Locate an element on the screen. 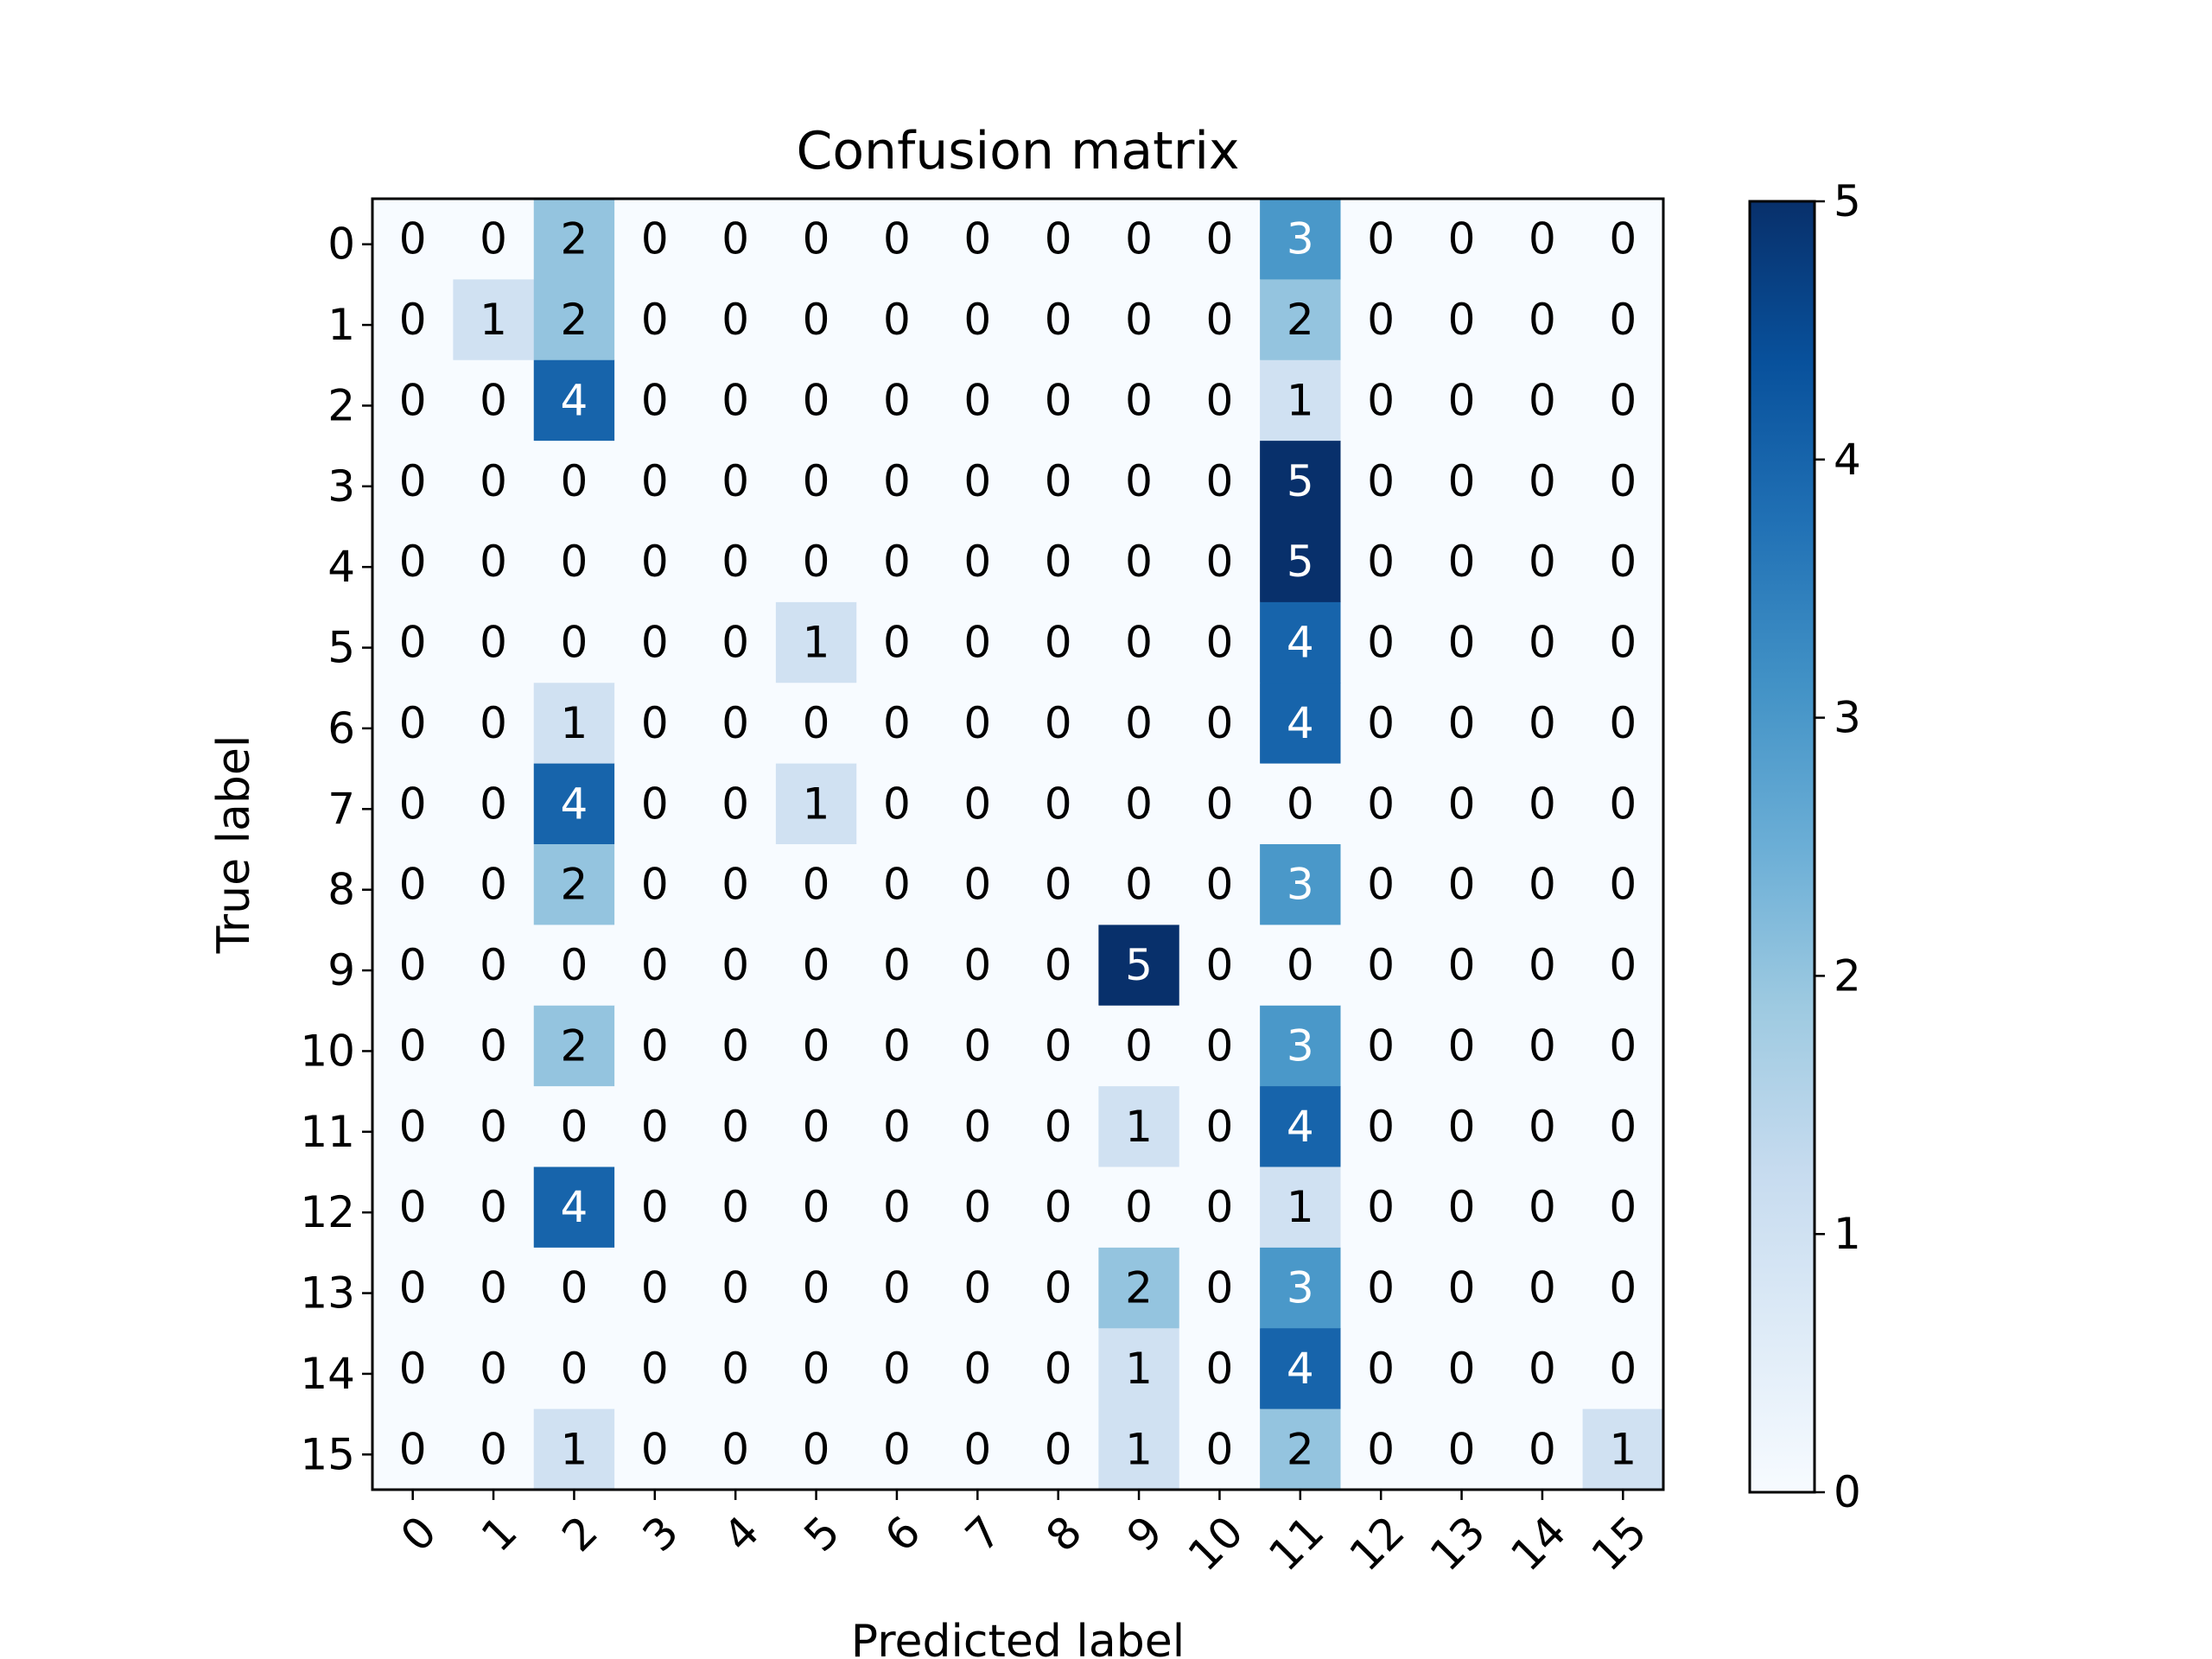  heatmap-cell-r5-c13 is located at coordinates (1462, 642).